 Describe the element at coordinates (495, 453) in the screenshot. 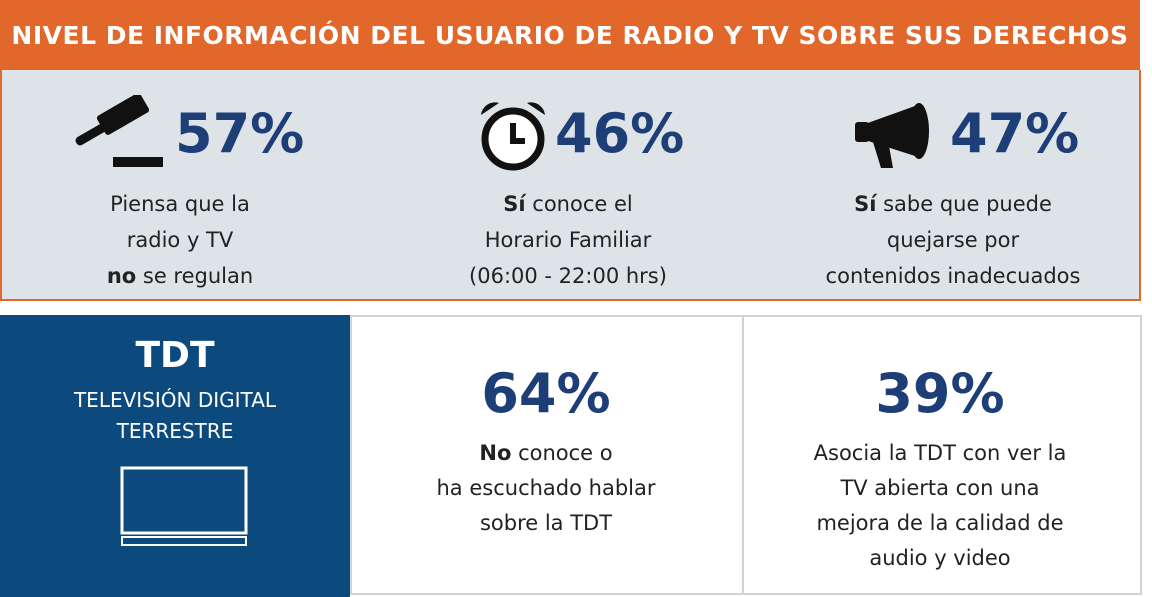

I see `emphasis: No` at that location.